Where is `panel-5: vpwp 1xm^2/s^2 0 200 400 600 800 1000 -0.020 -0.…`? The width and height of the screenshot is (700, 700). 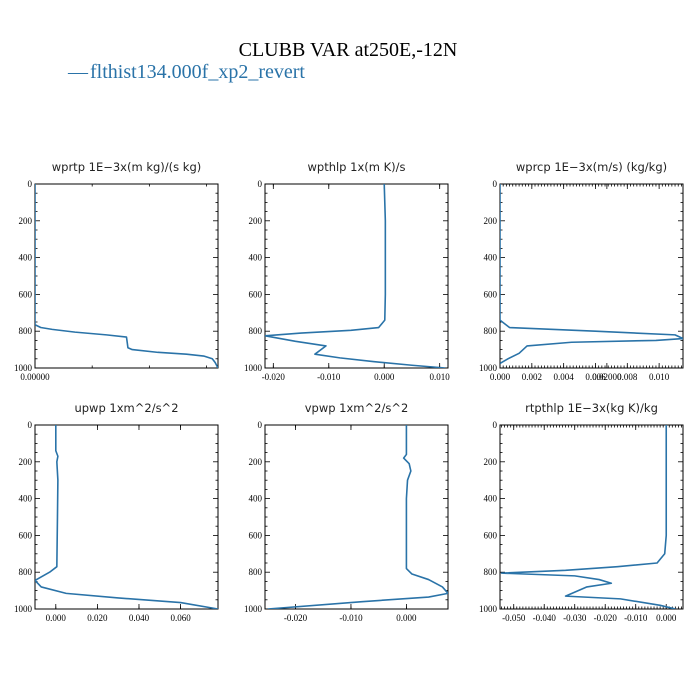 panel-5: vpwp 1xm^2/s^2 0 200 400 600 800 1000 -0.020 -0.… is located at coordinates (346, 512).